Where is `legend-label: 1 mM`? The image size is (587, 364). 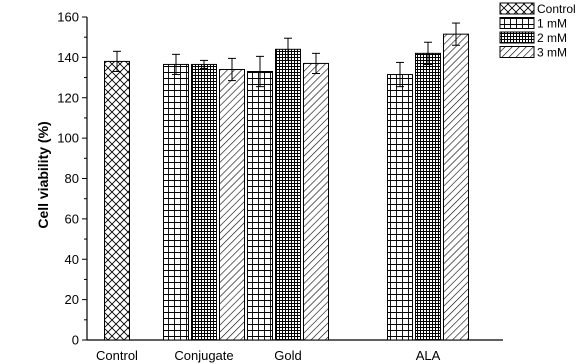 legend-label: 1 mM is located at coordinates (552, 24).